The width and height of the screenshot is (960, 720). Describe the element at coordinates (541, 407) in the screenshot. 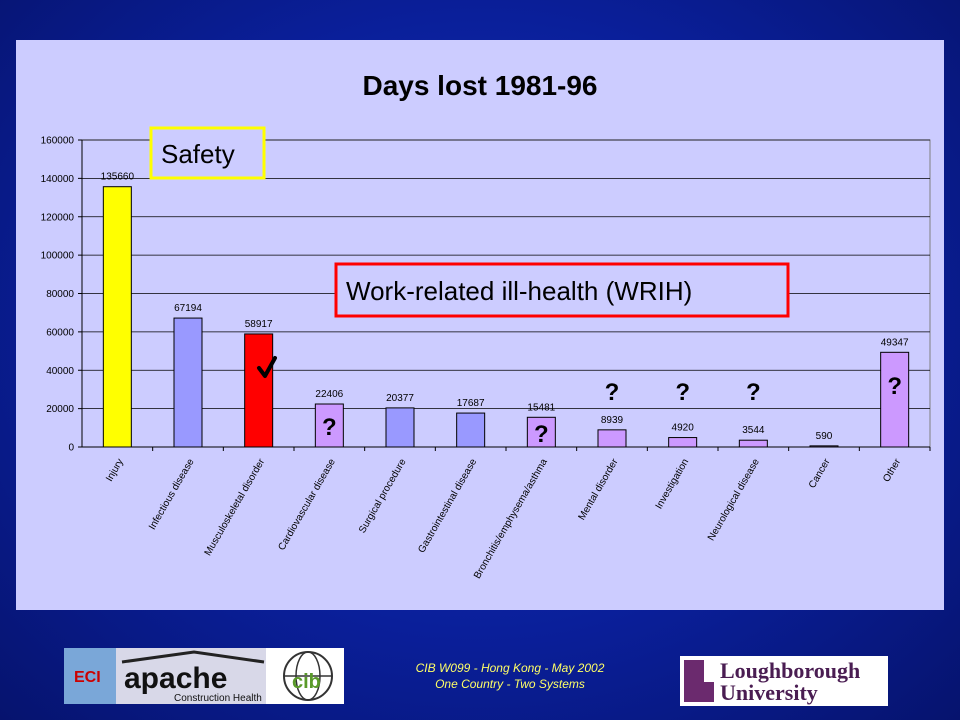

I see `data-label: 15481` at that location.